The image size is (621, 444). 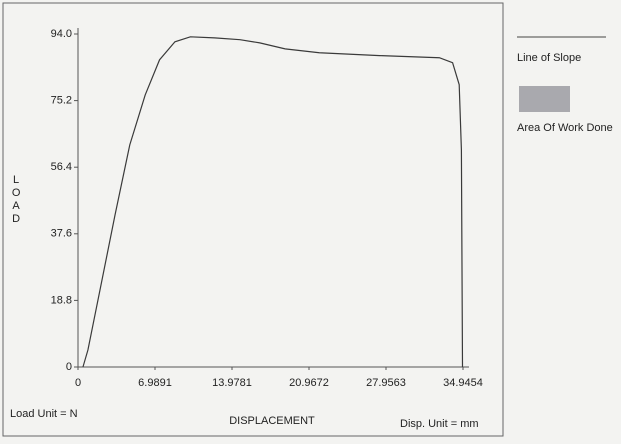 I want to click on legend-label: Area Of Work Done, so click(x=565, y=128).